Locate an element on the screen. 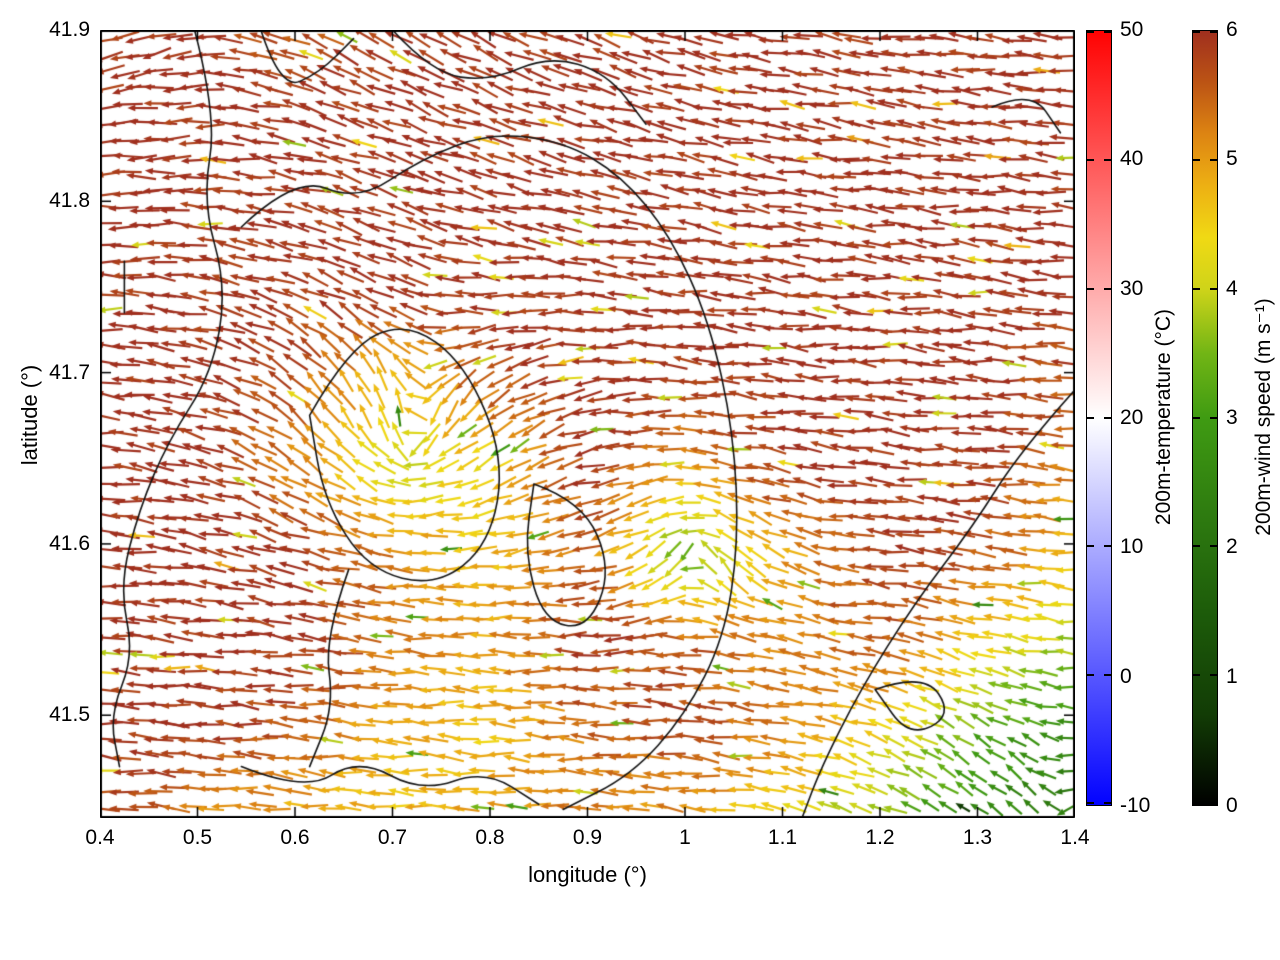 The height and width of the screenshot is (960, 1280). colorbar-tick-label: 20 is located at coordinates (1132, 417).